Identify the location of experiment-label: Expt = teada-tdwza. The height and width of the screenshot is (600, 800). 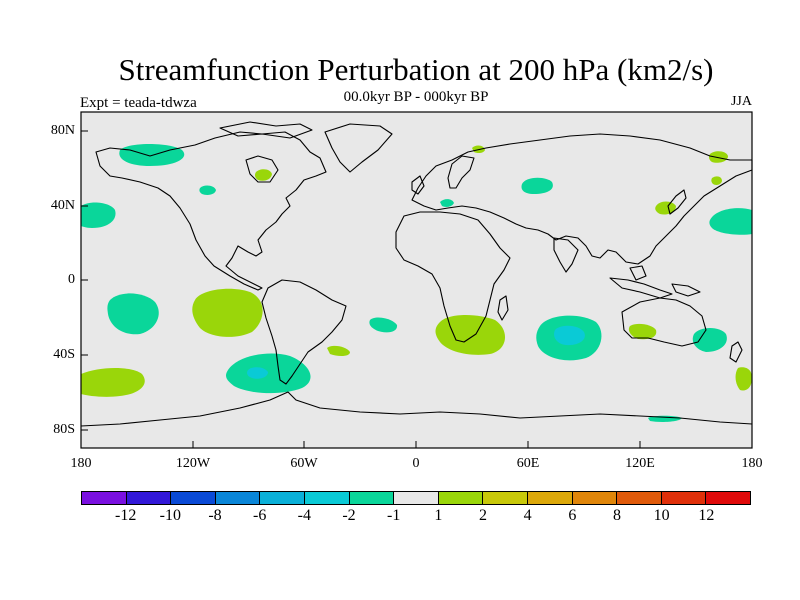
(138, 103).